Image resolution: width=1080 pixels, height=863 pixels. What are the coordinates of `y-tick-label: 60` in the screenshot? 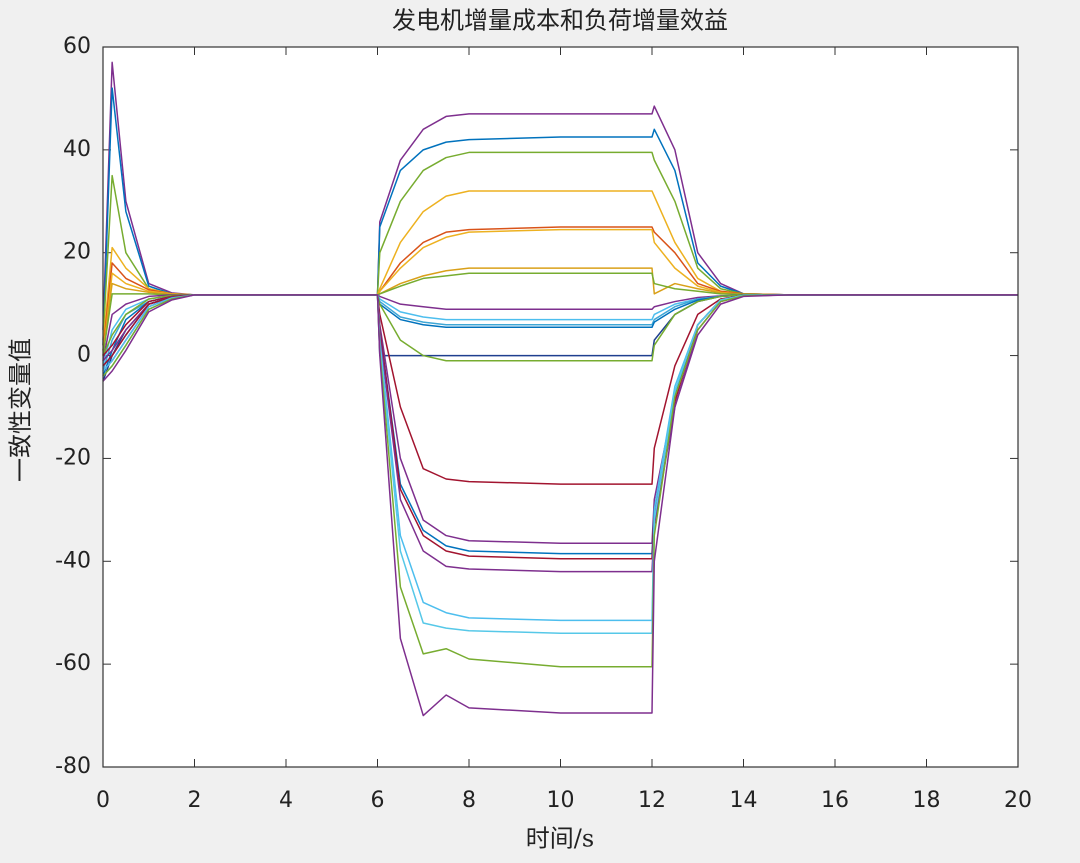 It's located at (77, 46).